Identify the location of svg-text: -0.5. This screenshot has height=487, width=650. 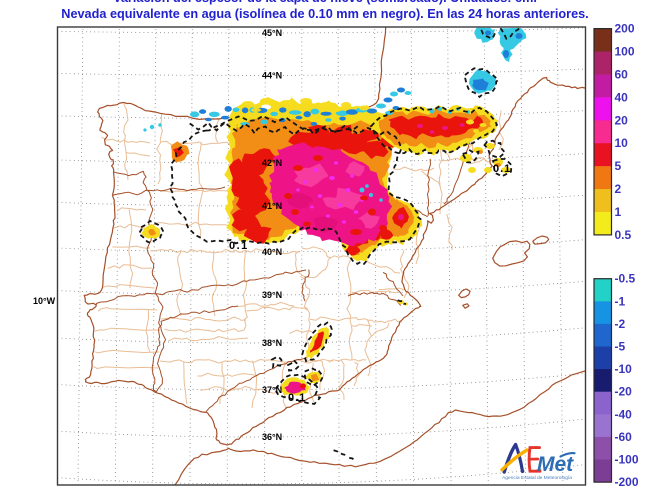
(625, 279).